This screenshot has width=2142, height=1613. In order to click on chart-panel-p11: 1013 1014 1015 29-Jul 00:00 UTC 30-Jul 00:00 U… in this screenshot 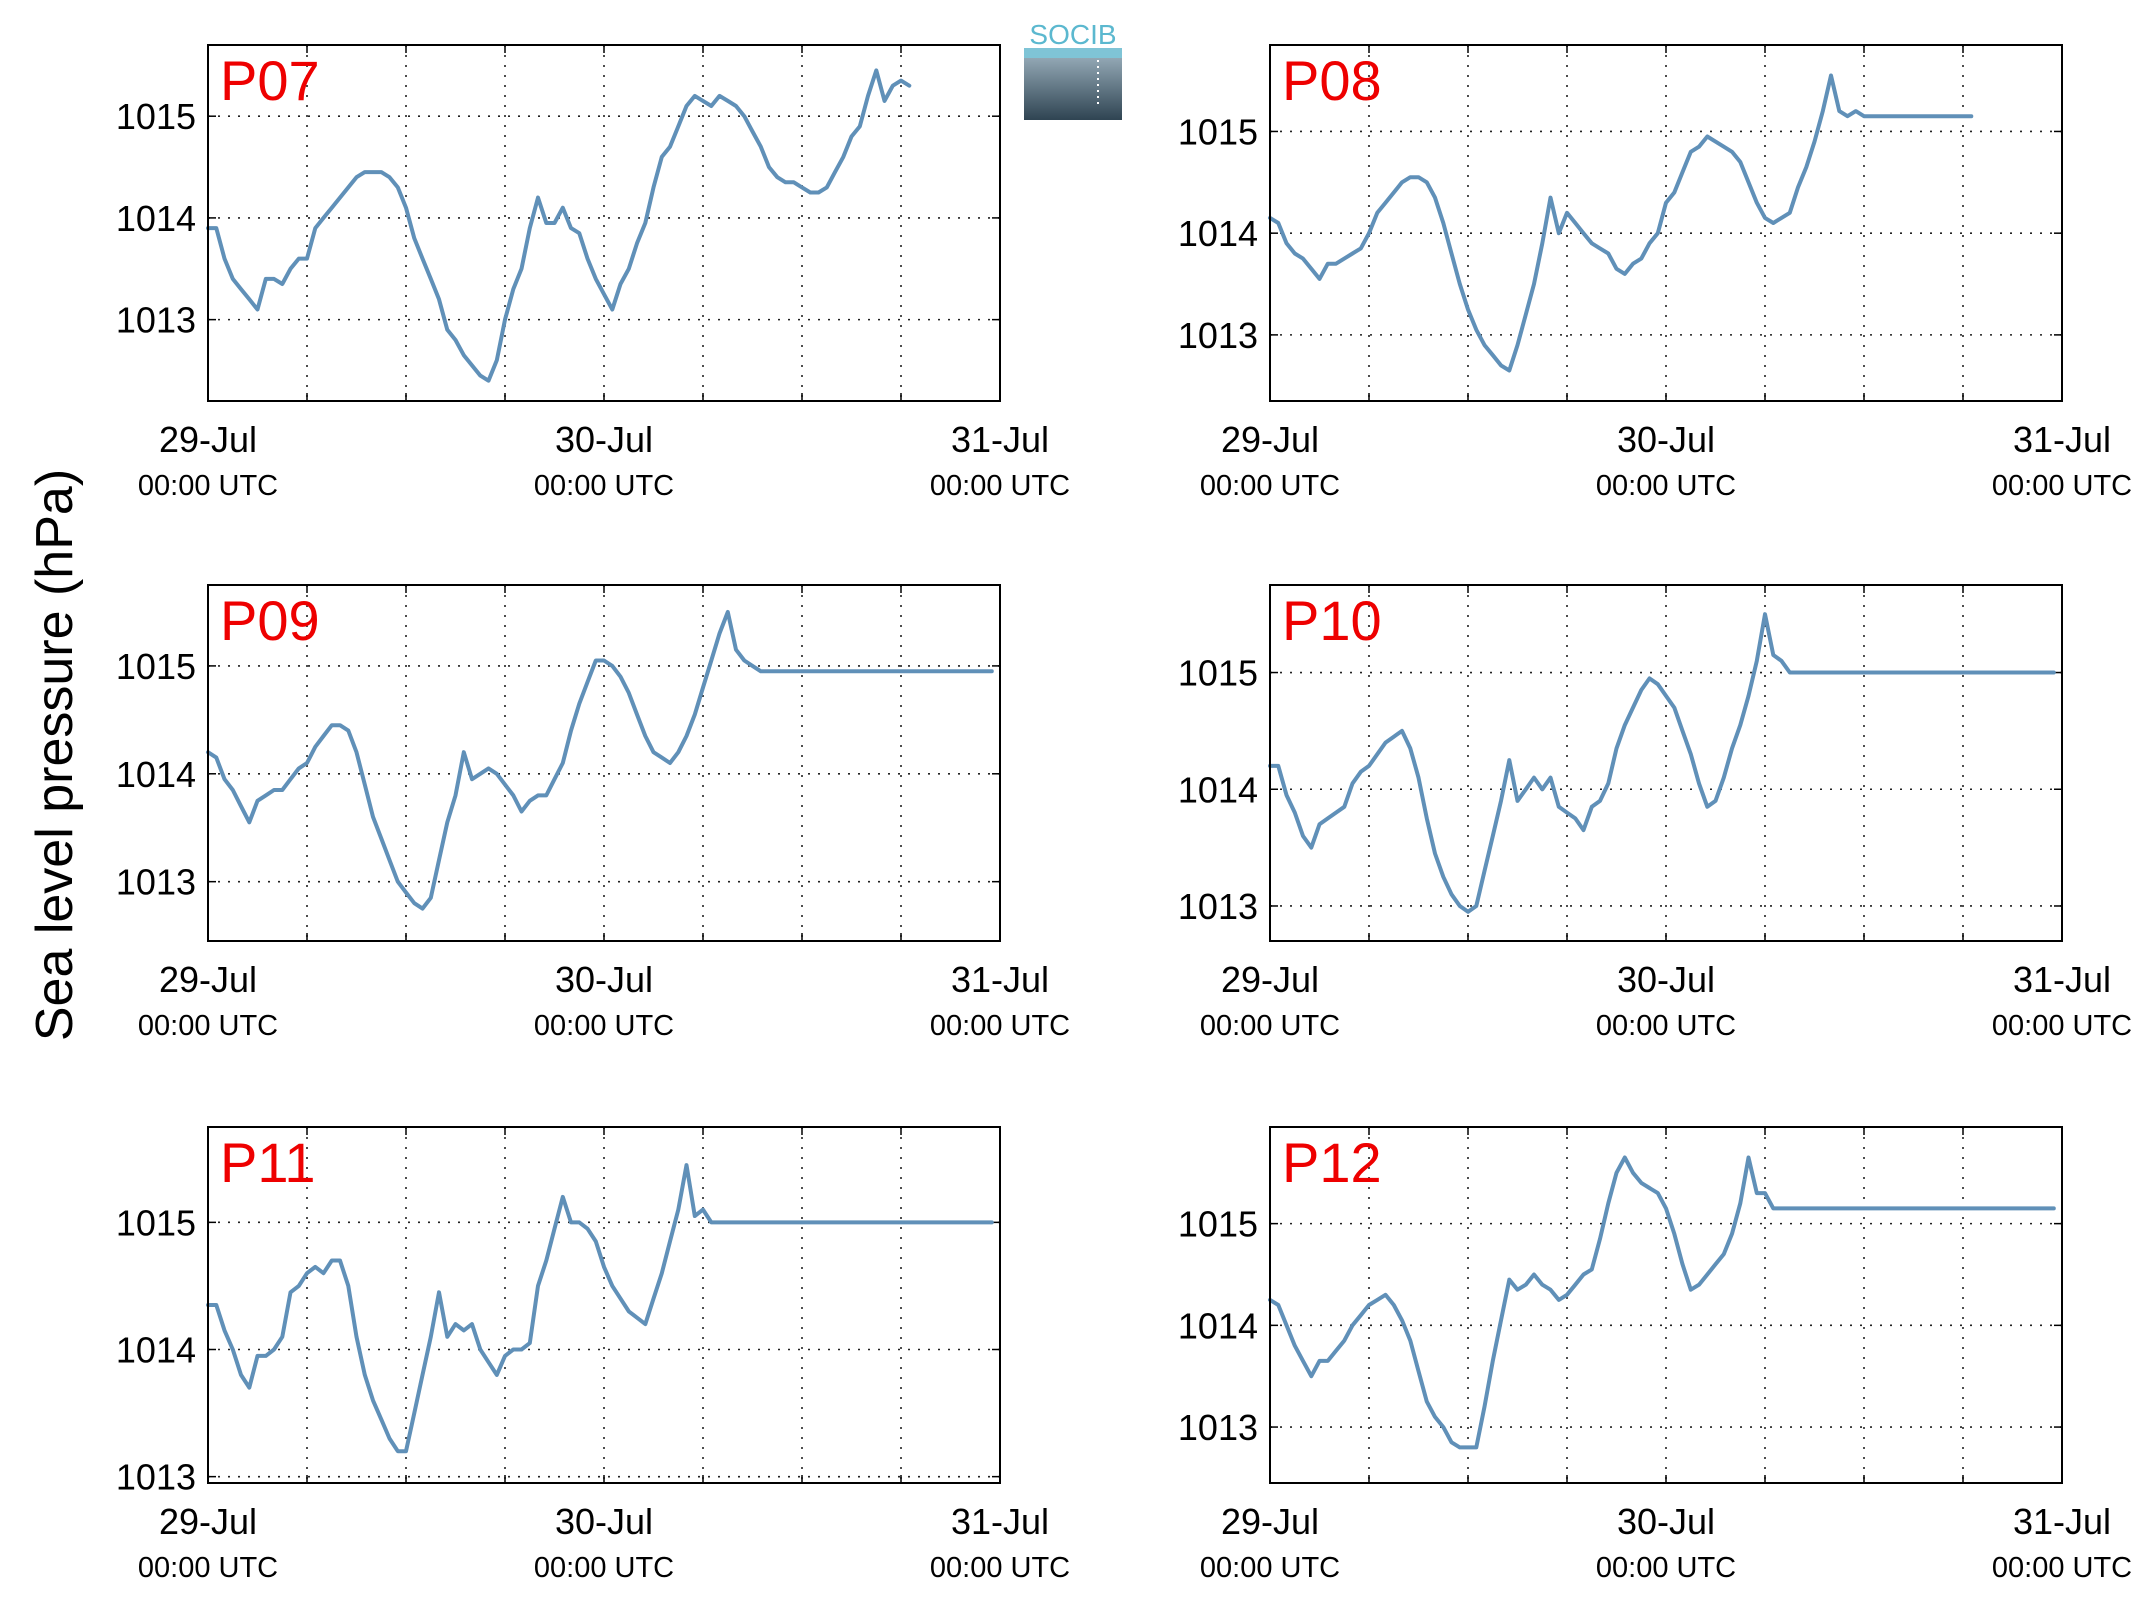, I will do `click(593, 1355)`.